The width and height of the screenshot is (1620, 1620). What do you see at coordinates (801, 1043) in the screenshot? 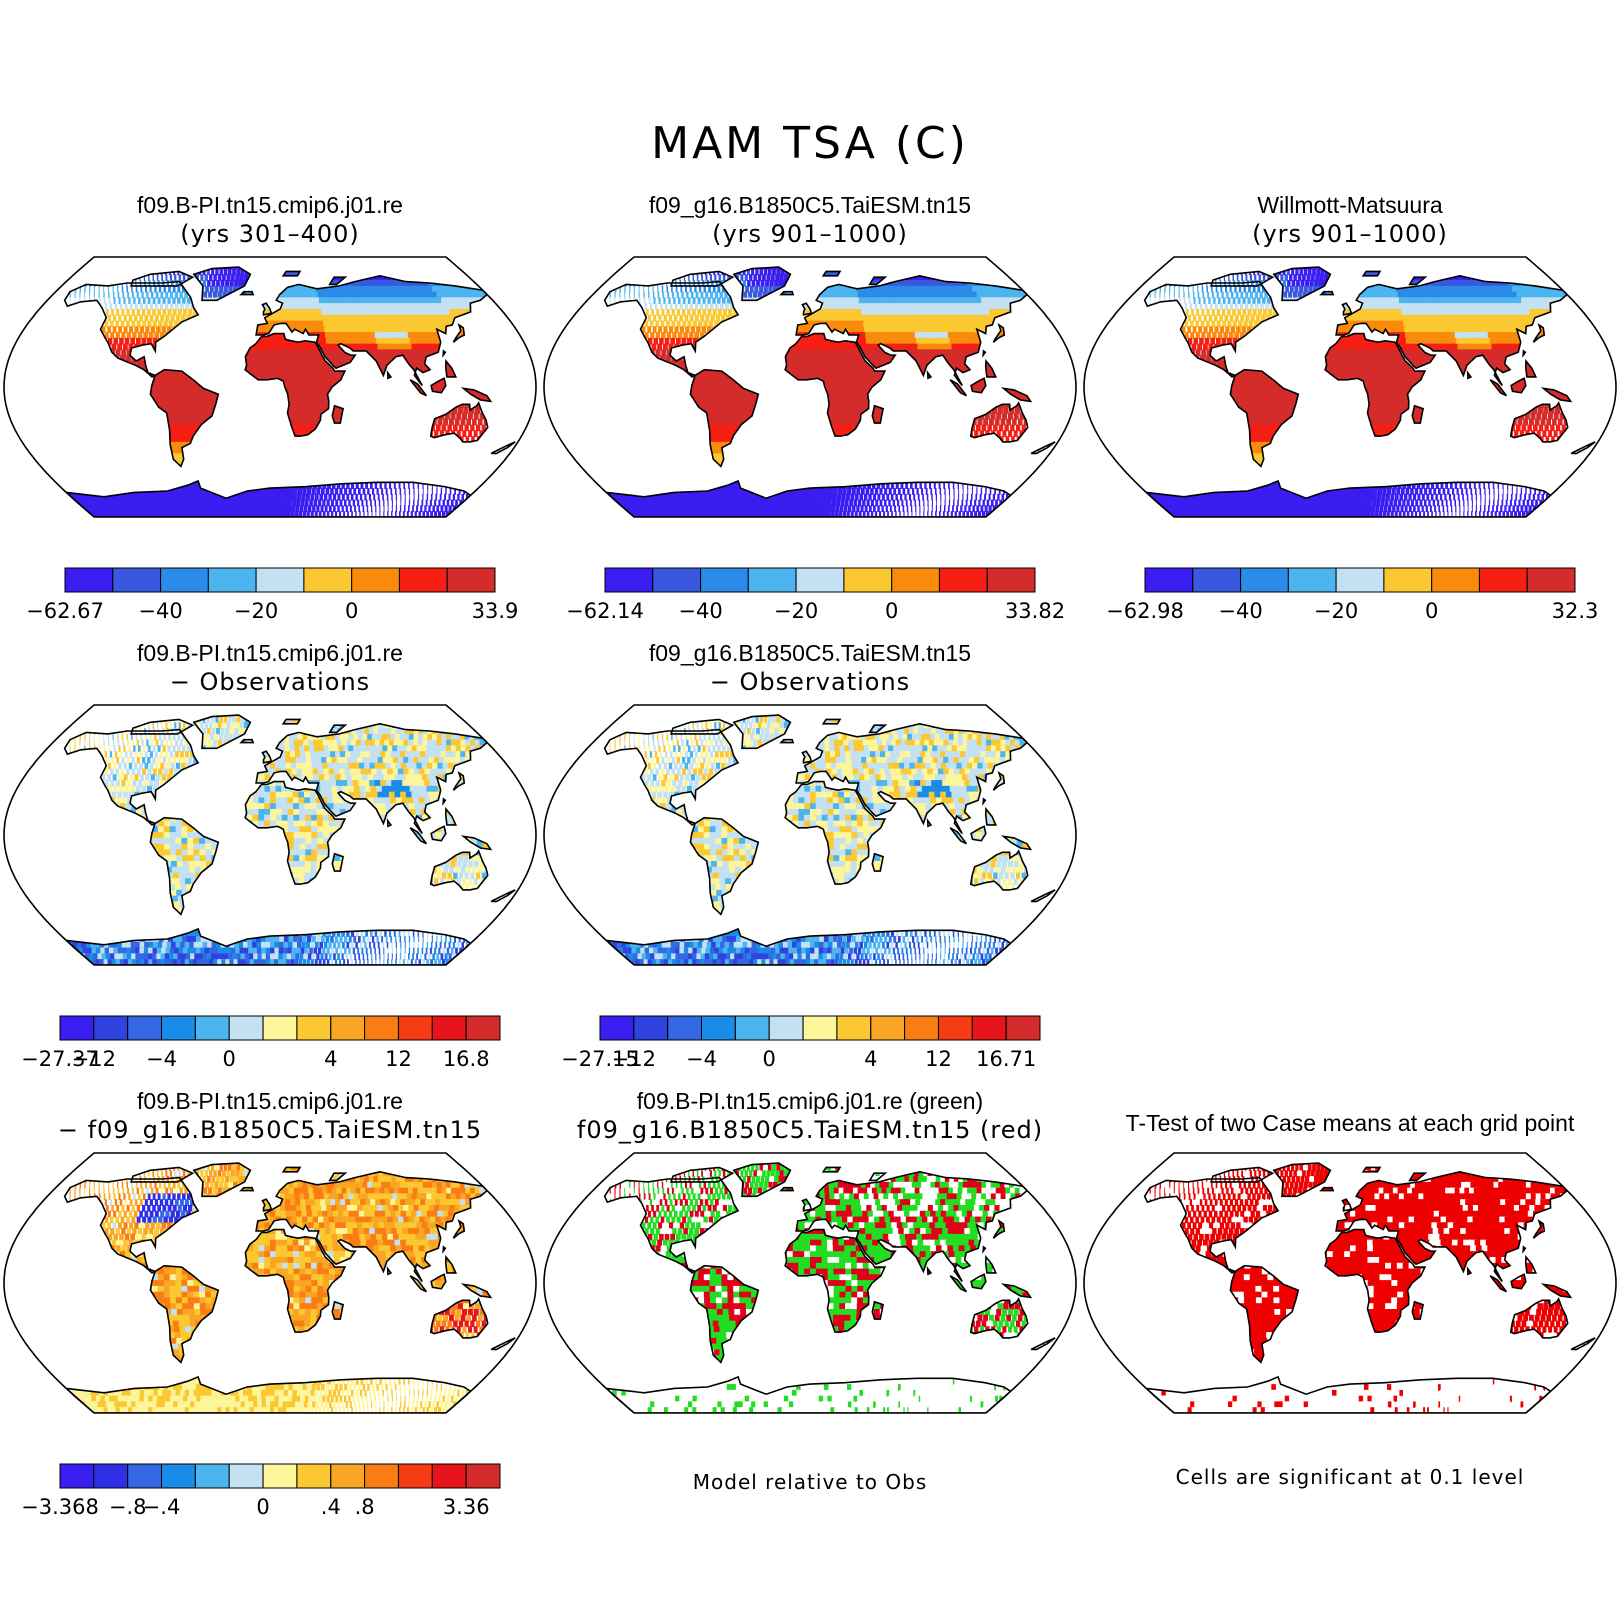
I see `colorbar: −27.15−12 −4 0 4 12 16.71` at bounding box center [801, 1043].